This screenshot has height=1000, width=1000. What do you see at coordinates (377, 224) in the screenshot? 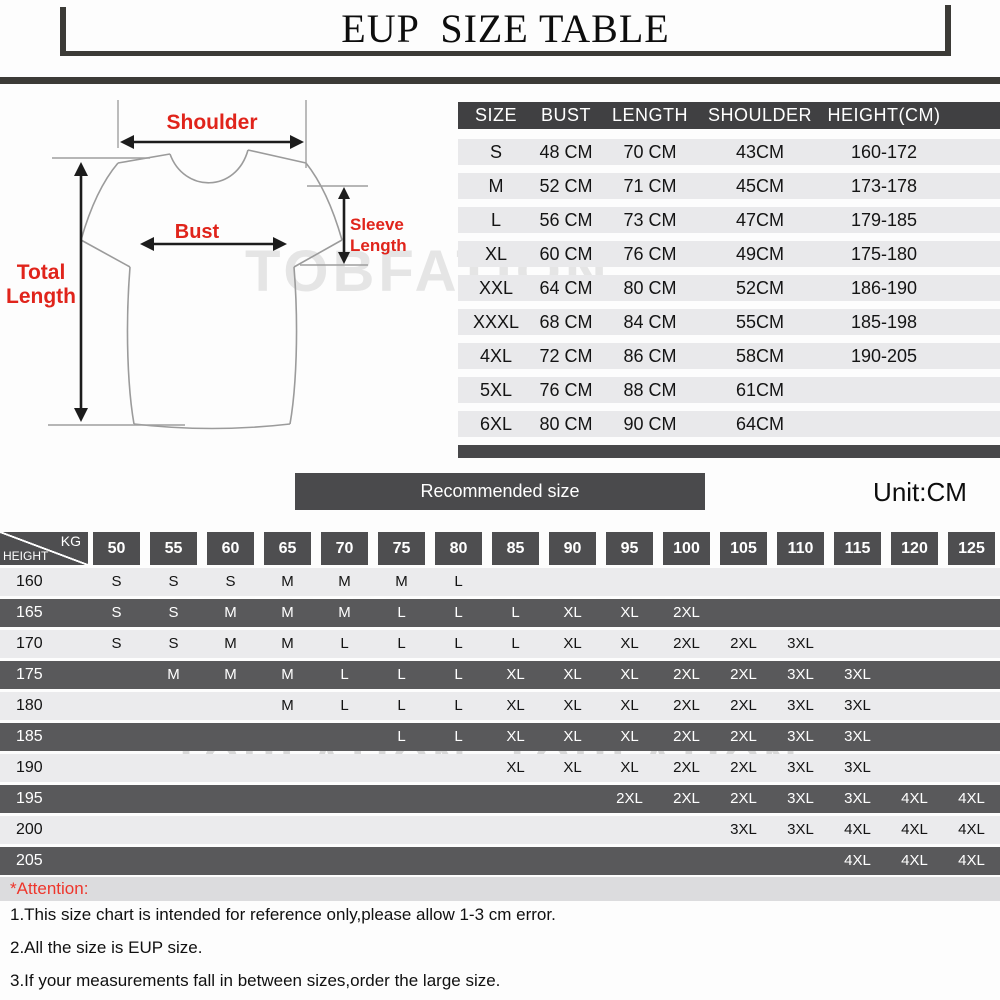
I see `sleeve-length-label-line1: Sleeve` at bounding box center [377, 224].